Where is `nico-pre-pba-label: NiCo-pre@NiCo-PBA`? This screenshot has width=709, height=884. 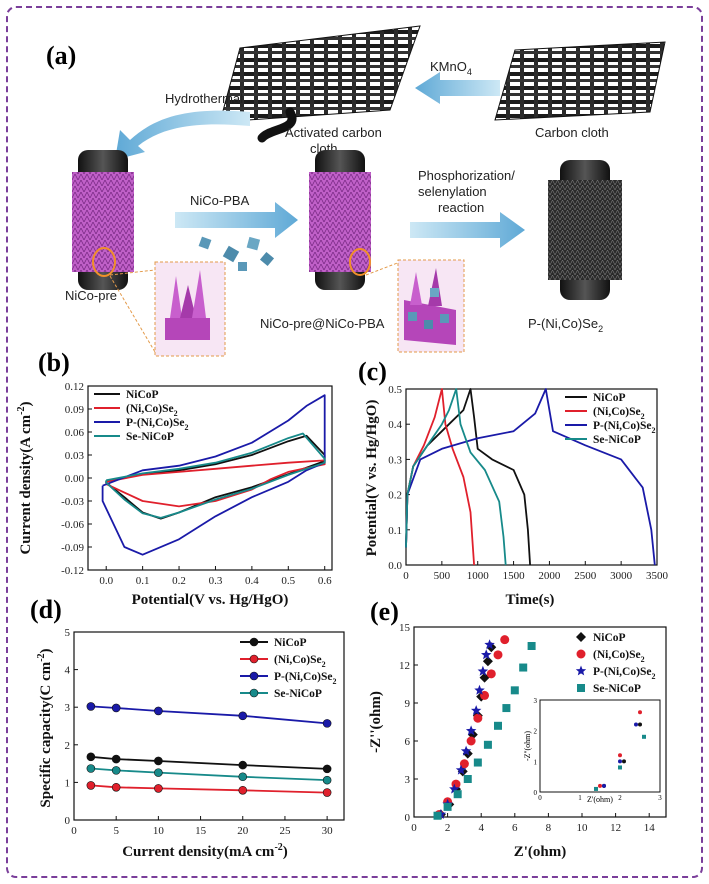
nico-pre-pba-label: NiCo-pre@NiCo-PBA is located at coordinates (322, 323).